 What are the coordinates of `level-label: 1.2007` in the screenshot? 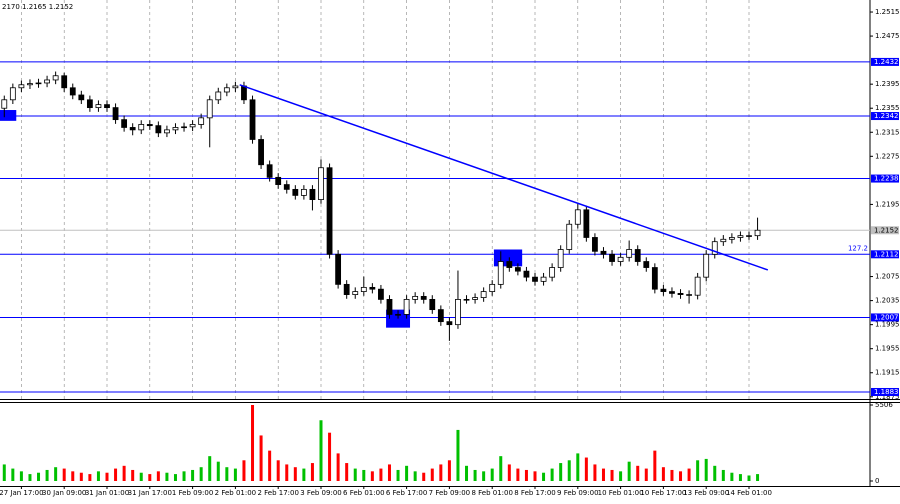 It's located at (886, 317).